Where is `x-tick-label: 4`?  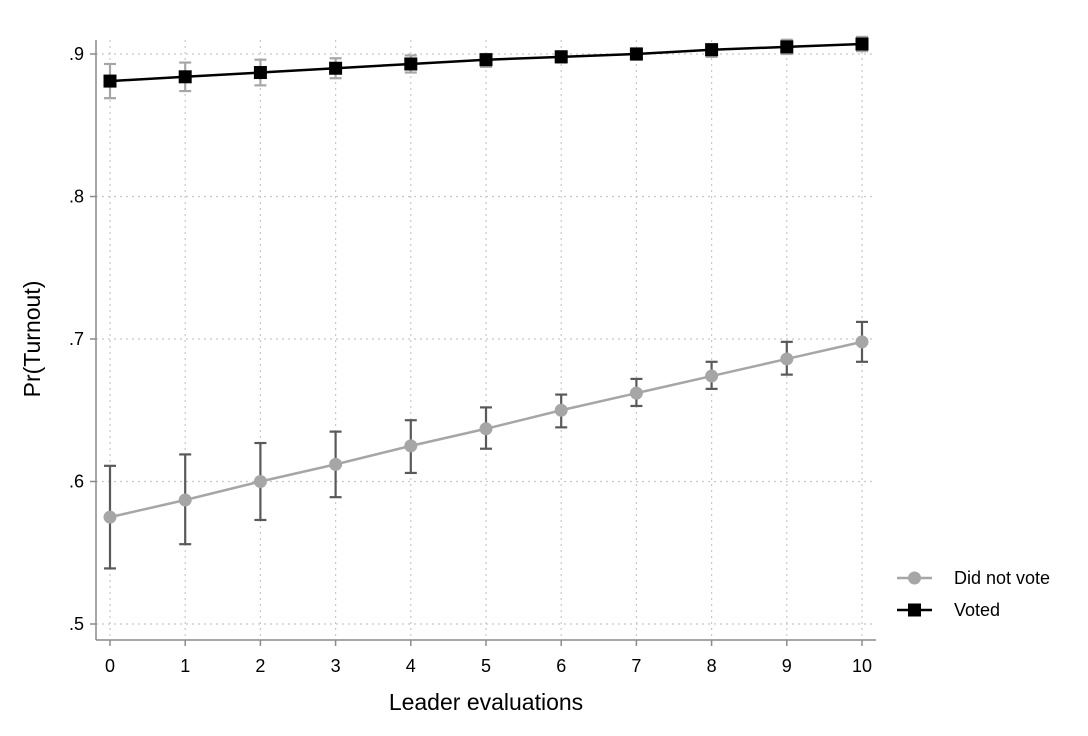 x-tick-label: 4 is located at coordinates (411, 666).